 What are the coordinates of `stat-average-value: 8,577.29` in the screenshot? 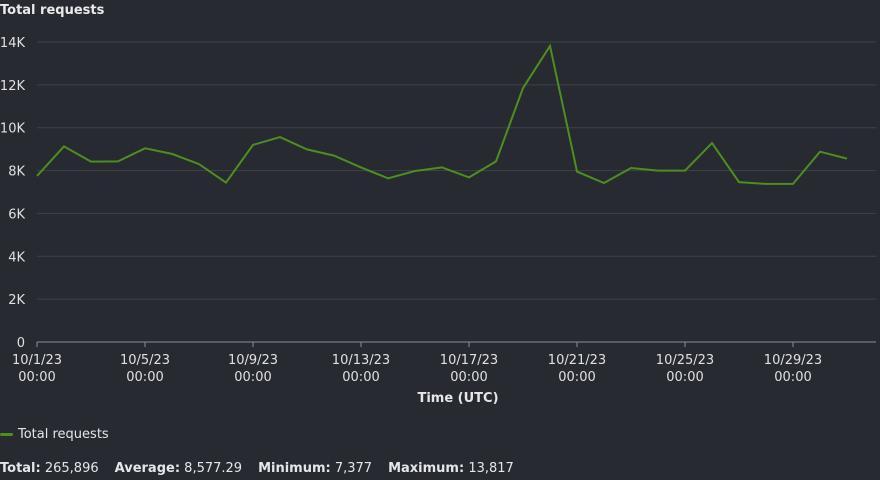 It's located at (213, 468).